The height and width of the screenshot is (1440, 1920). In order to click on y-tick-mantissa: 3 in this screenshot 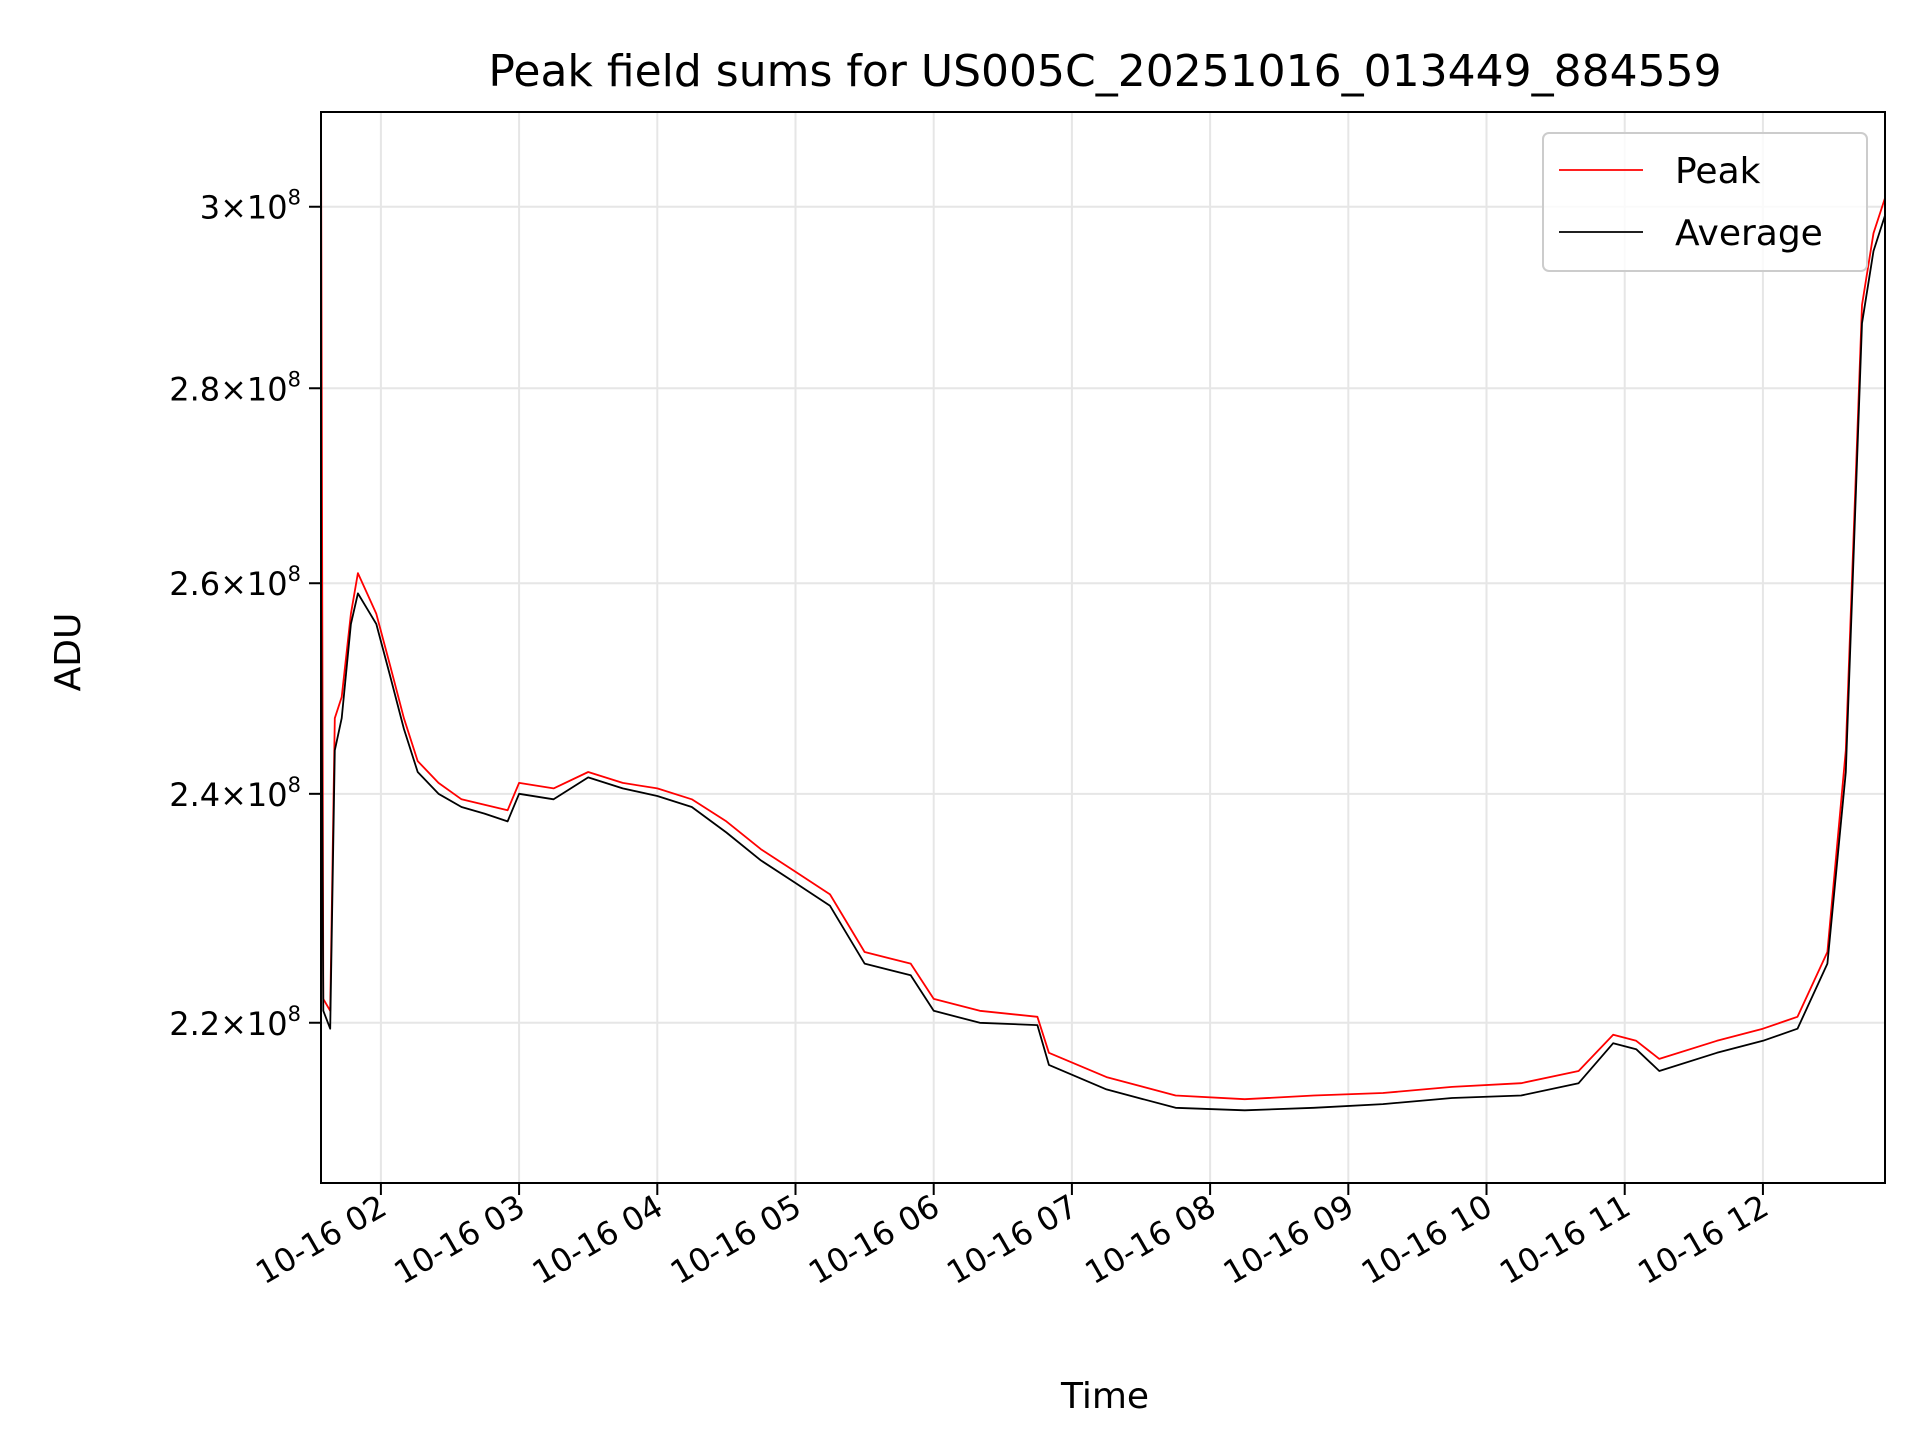, I will do `click(210, 208)`.